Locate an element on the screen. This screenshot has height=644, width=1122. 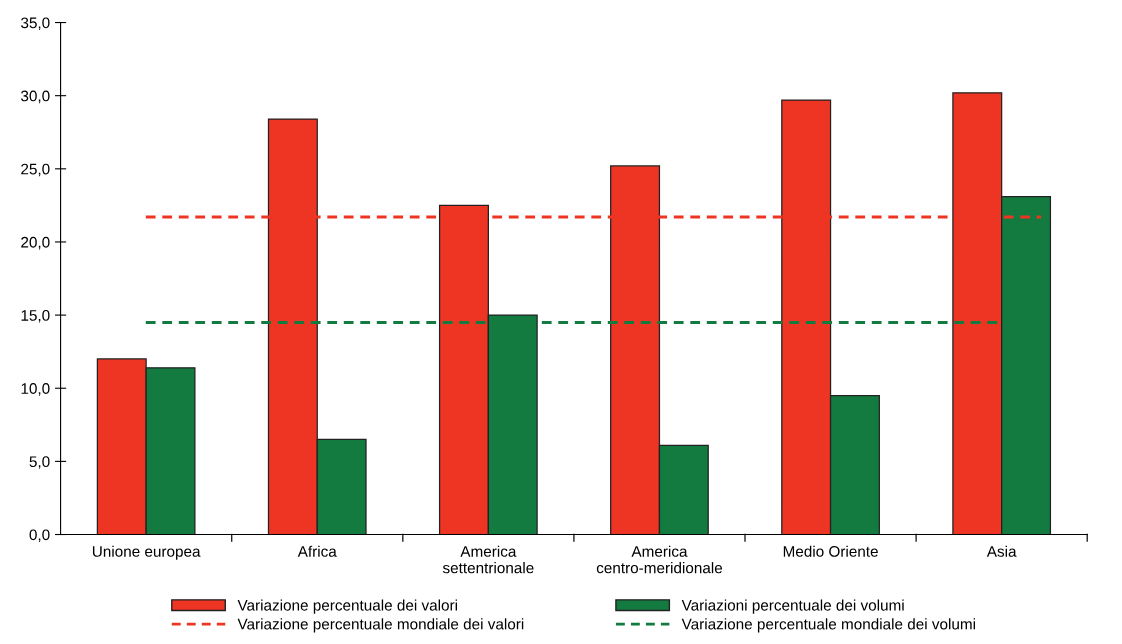
y-tick-label: 5,0 is located at coordinates (39, 462).